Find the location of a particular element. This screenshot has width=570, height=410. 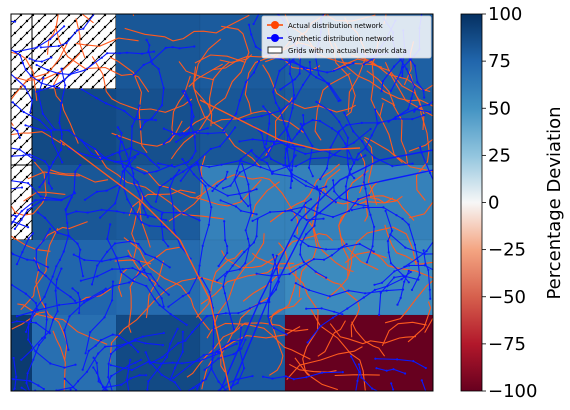

legend-marker-actual is located at coordinates (275, 25).